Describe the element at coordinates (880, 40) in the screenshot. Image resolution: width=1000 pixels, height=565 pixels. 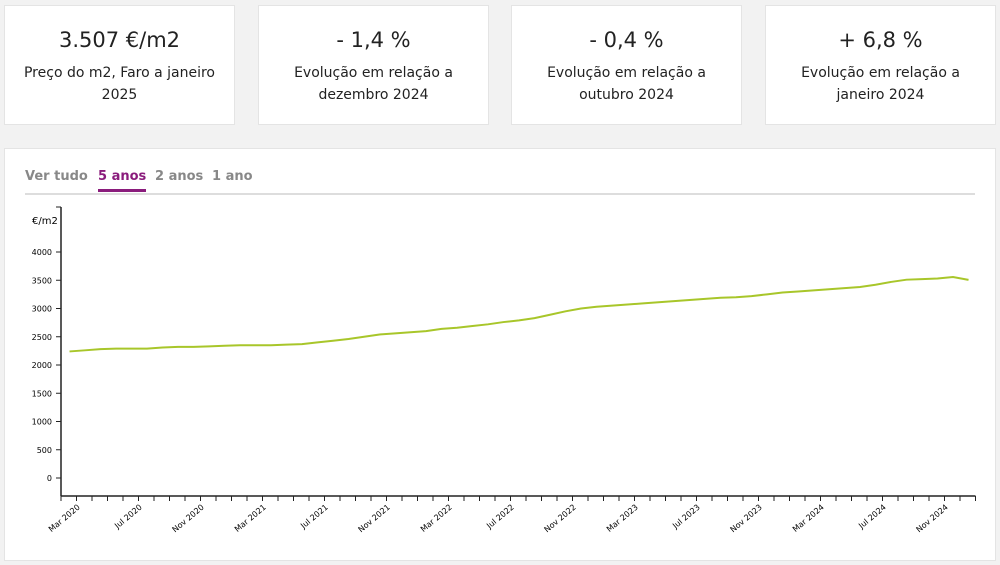
I see `kpi-value: + 6,8 %` at that location.